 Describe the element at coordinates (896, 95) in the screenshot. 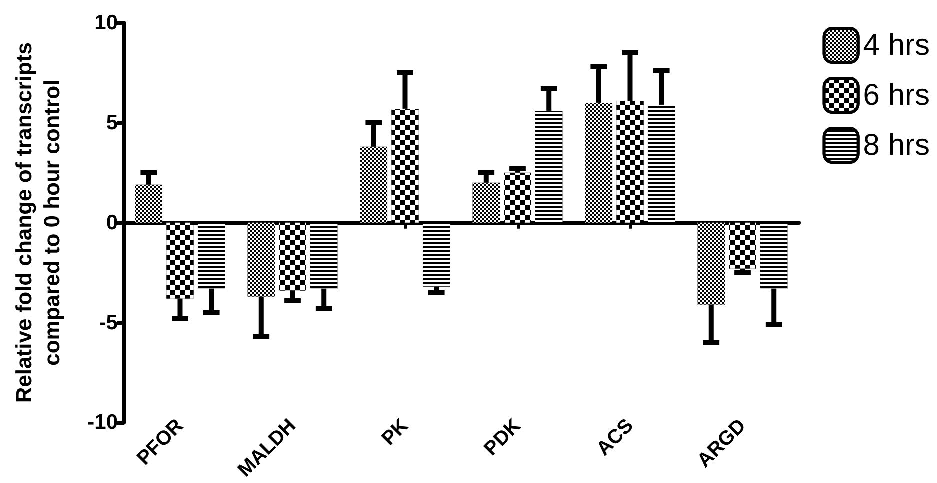

I see `legend-label: 6 hrs` at that location.